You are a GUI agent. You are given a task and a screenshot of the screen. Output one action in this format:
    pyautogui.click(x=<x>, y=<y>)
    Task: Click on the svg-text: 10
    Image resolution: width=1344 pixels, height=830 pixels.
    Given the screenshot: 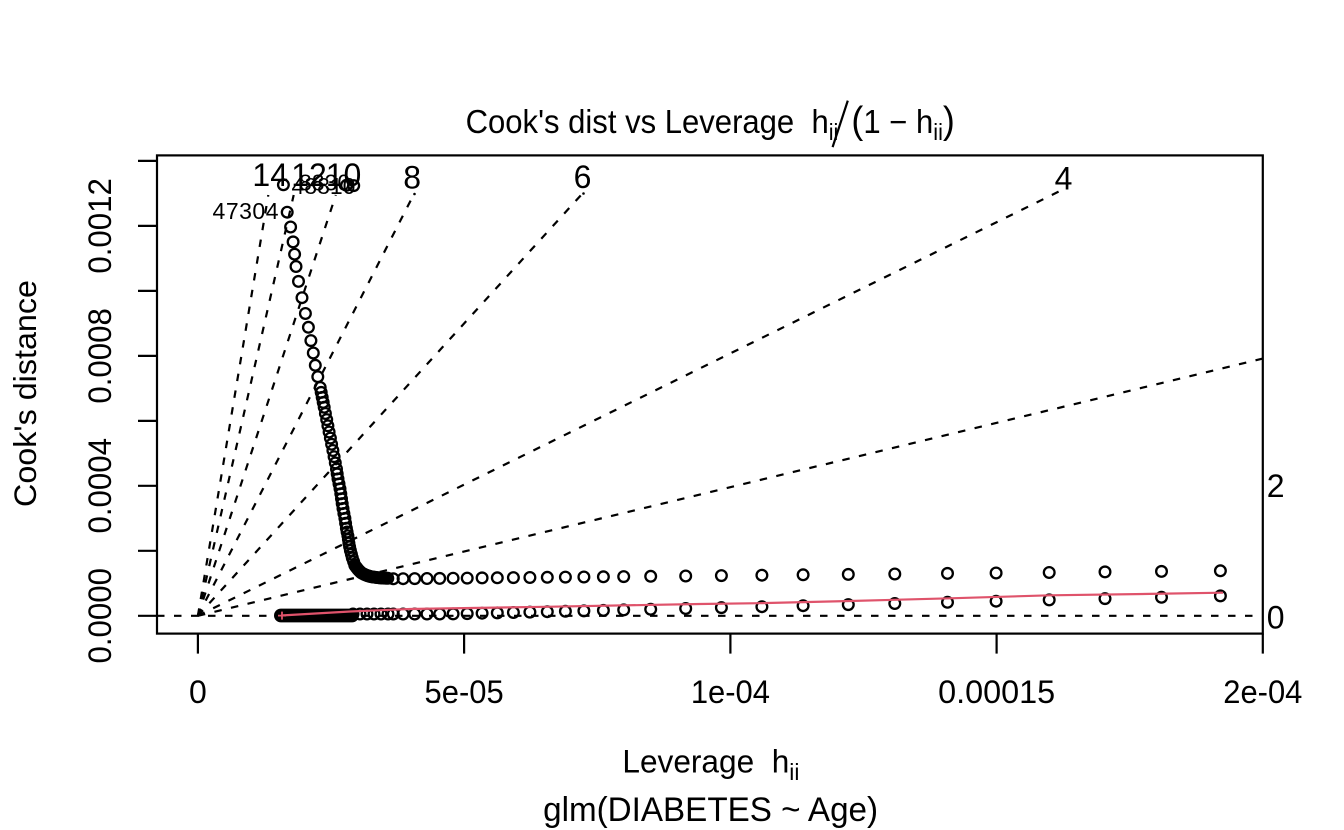 What is the action you would take?
    pyautogui.click(x=344, y=175)
    